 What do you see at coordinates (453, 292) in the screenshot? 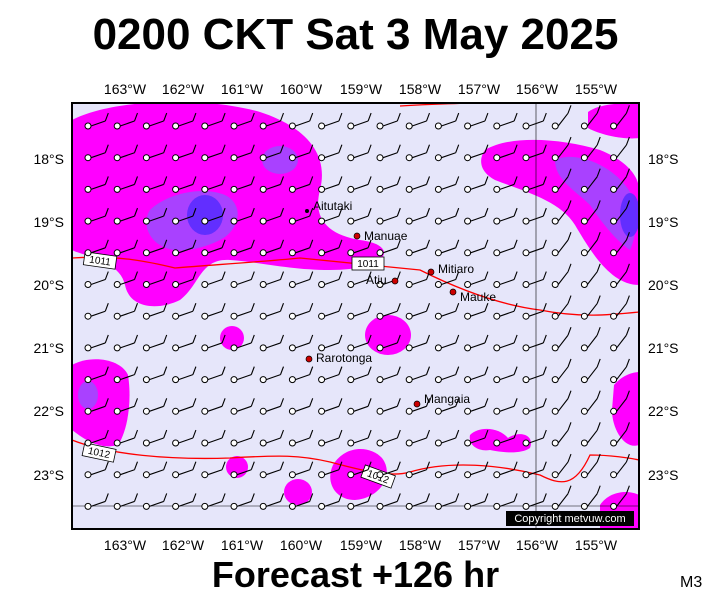
I see `island-dot-mauke` at bounding box center [453, 292].